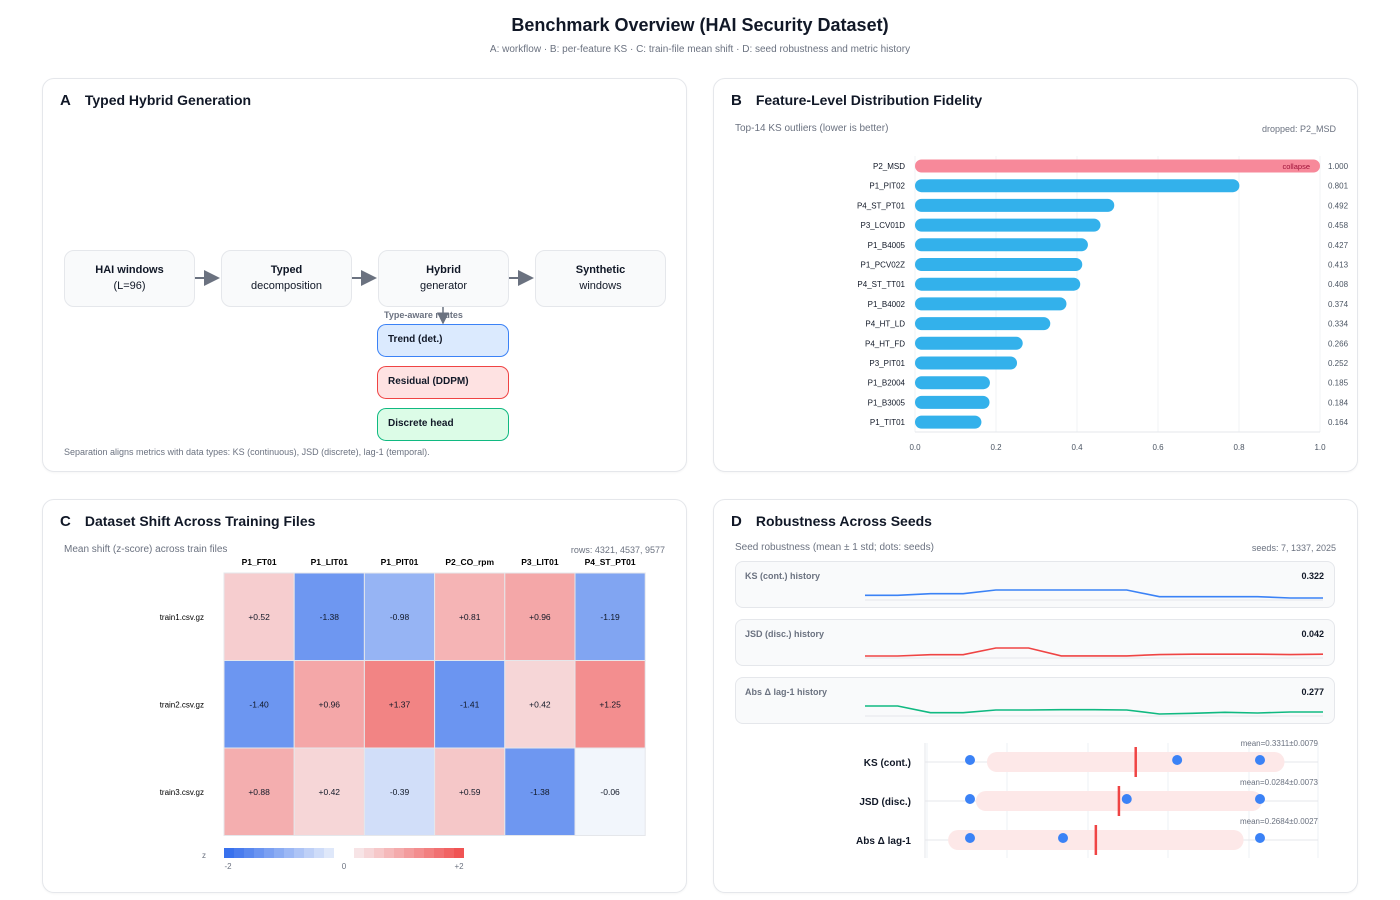 This screenshot has width=1400, height=900. I want to click on cell-value: +1.37, so click(400, 704).